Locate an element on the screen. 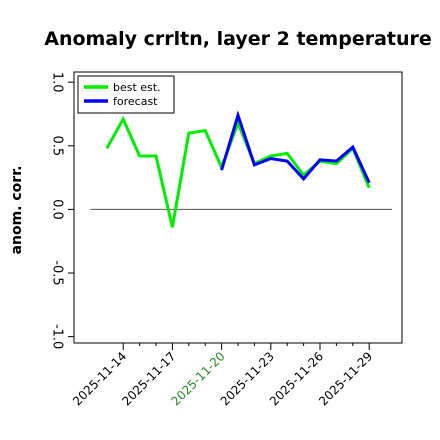  y-axis: -1.0 -0.5 0.0 0.5 1.0 is located at coordinates (62, 210).